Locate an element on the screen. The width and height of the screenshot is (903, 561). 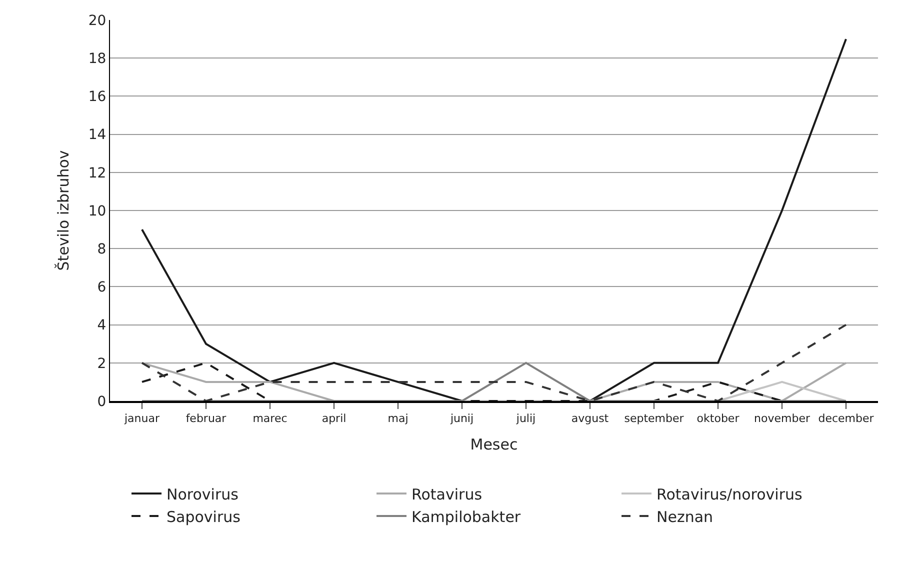
y-tick-label: 10 is located at coordinates (97, 211).